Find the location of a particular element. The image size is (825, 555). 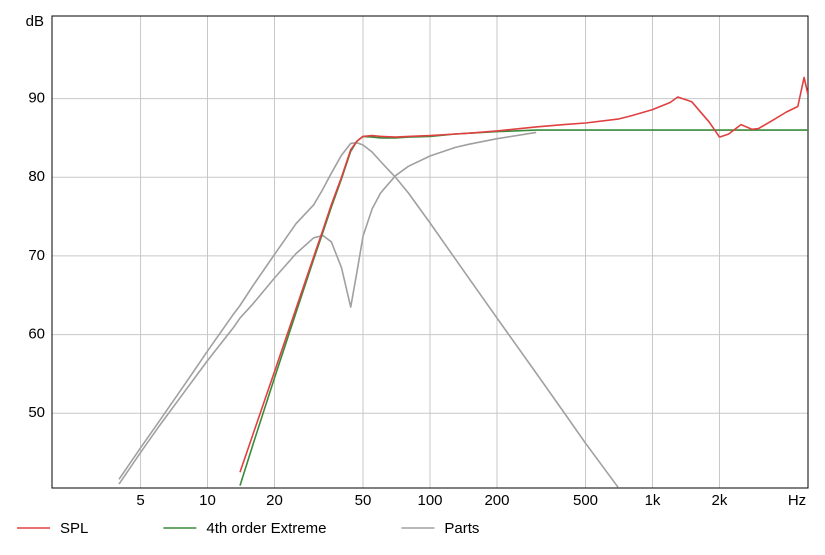

x-tick-label: 100 is located at coordinates (429, 500).